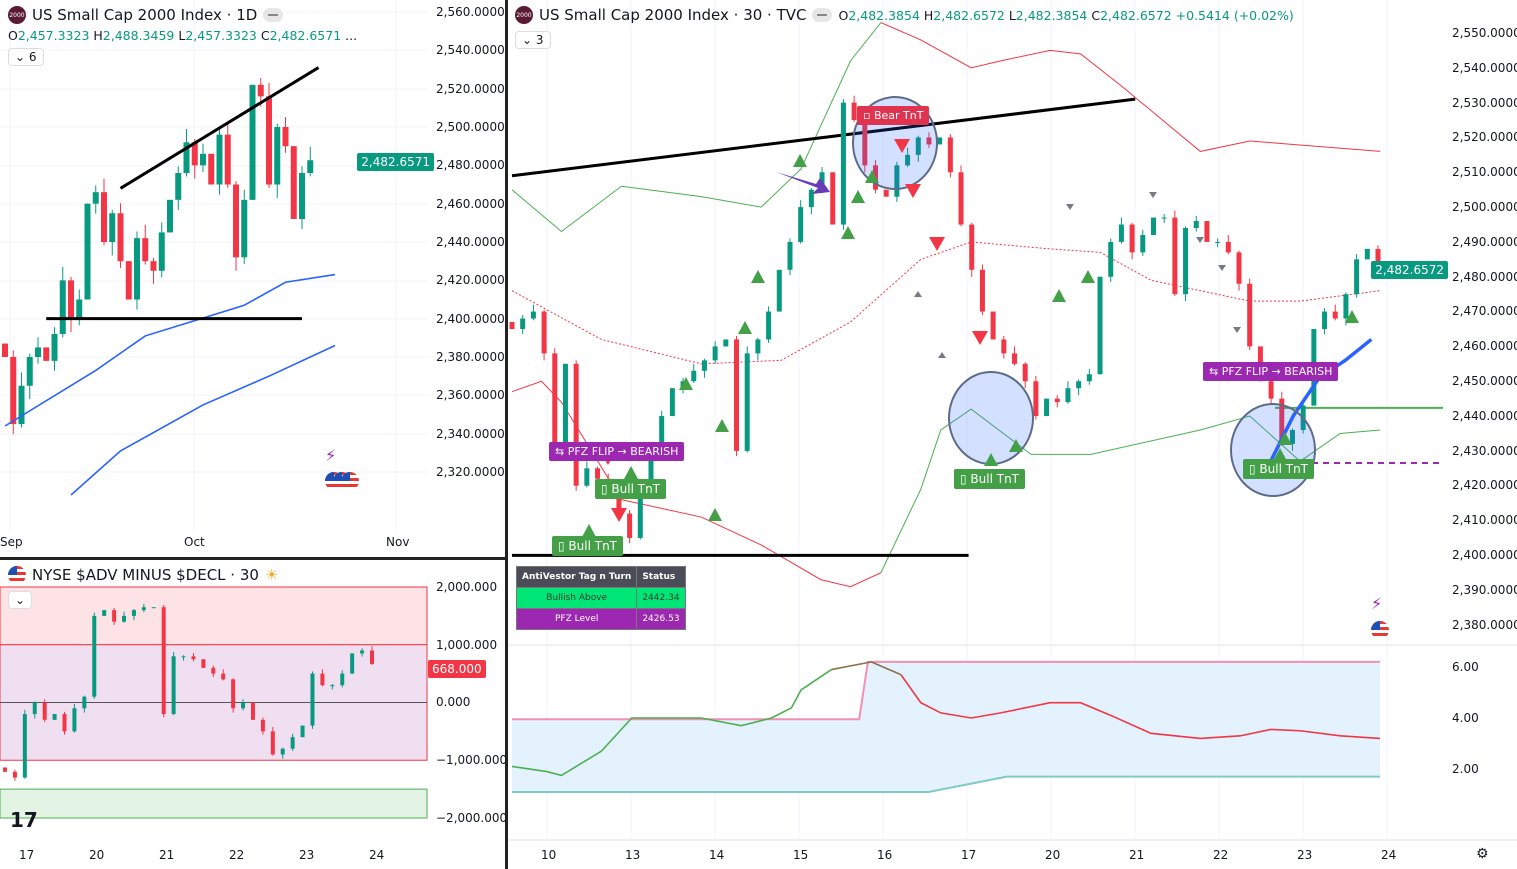 This screenshot has height=869, width=1517. What do you see at coordinates (24, 820) in the screenshot?
I see `tradingview-logo: 17` at bounding box center [24, 820].